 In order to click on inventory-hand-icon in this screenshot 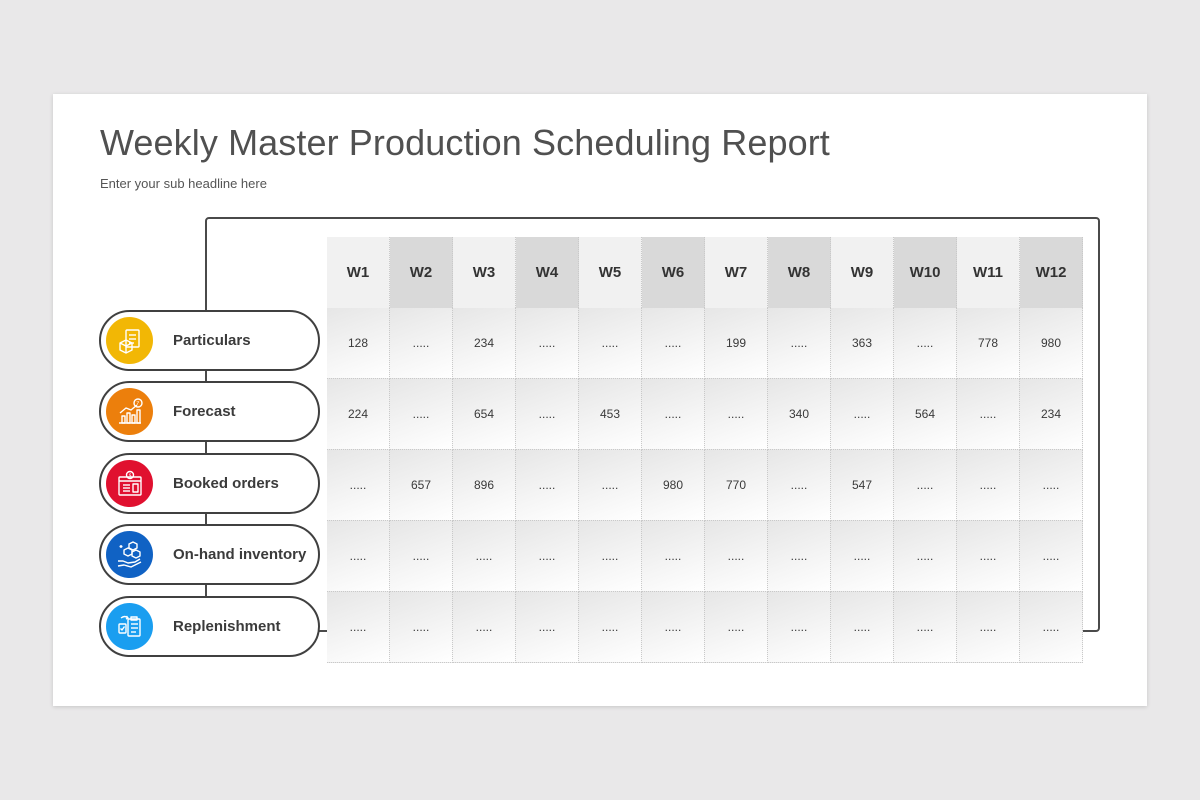, I will do `click(129, 554)`.